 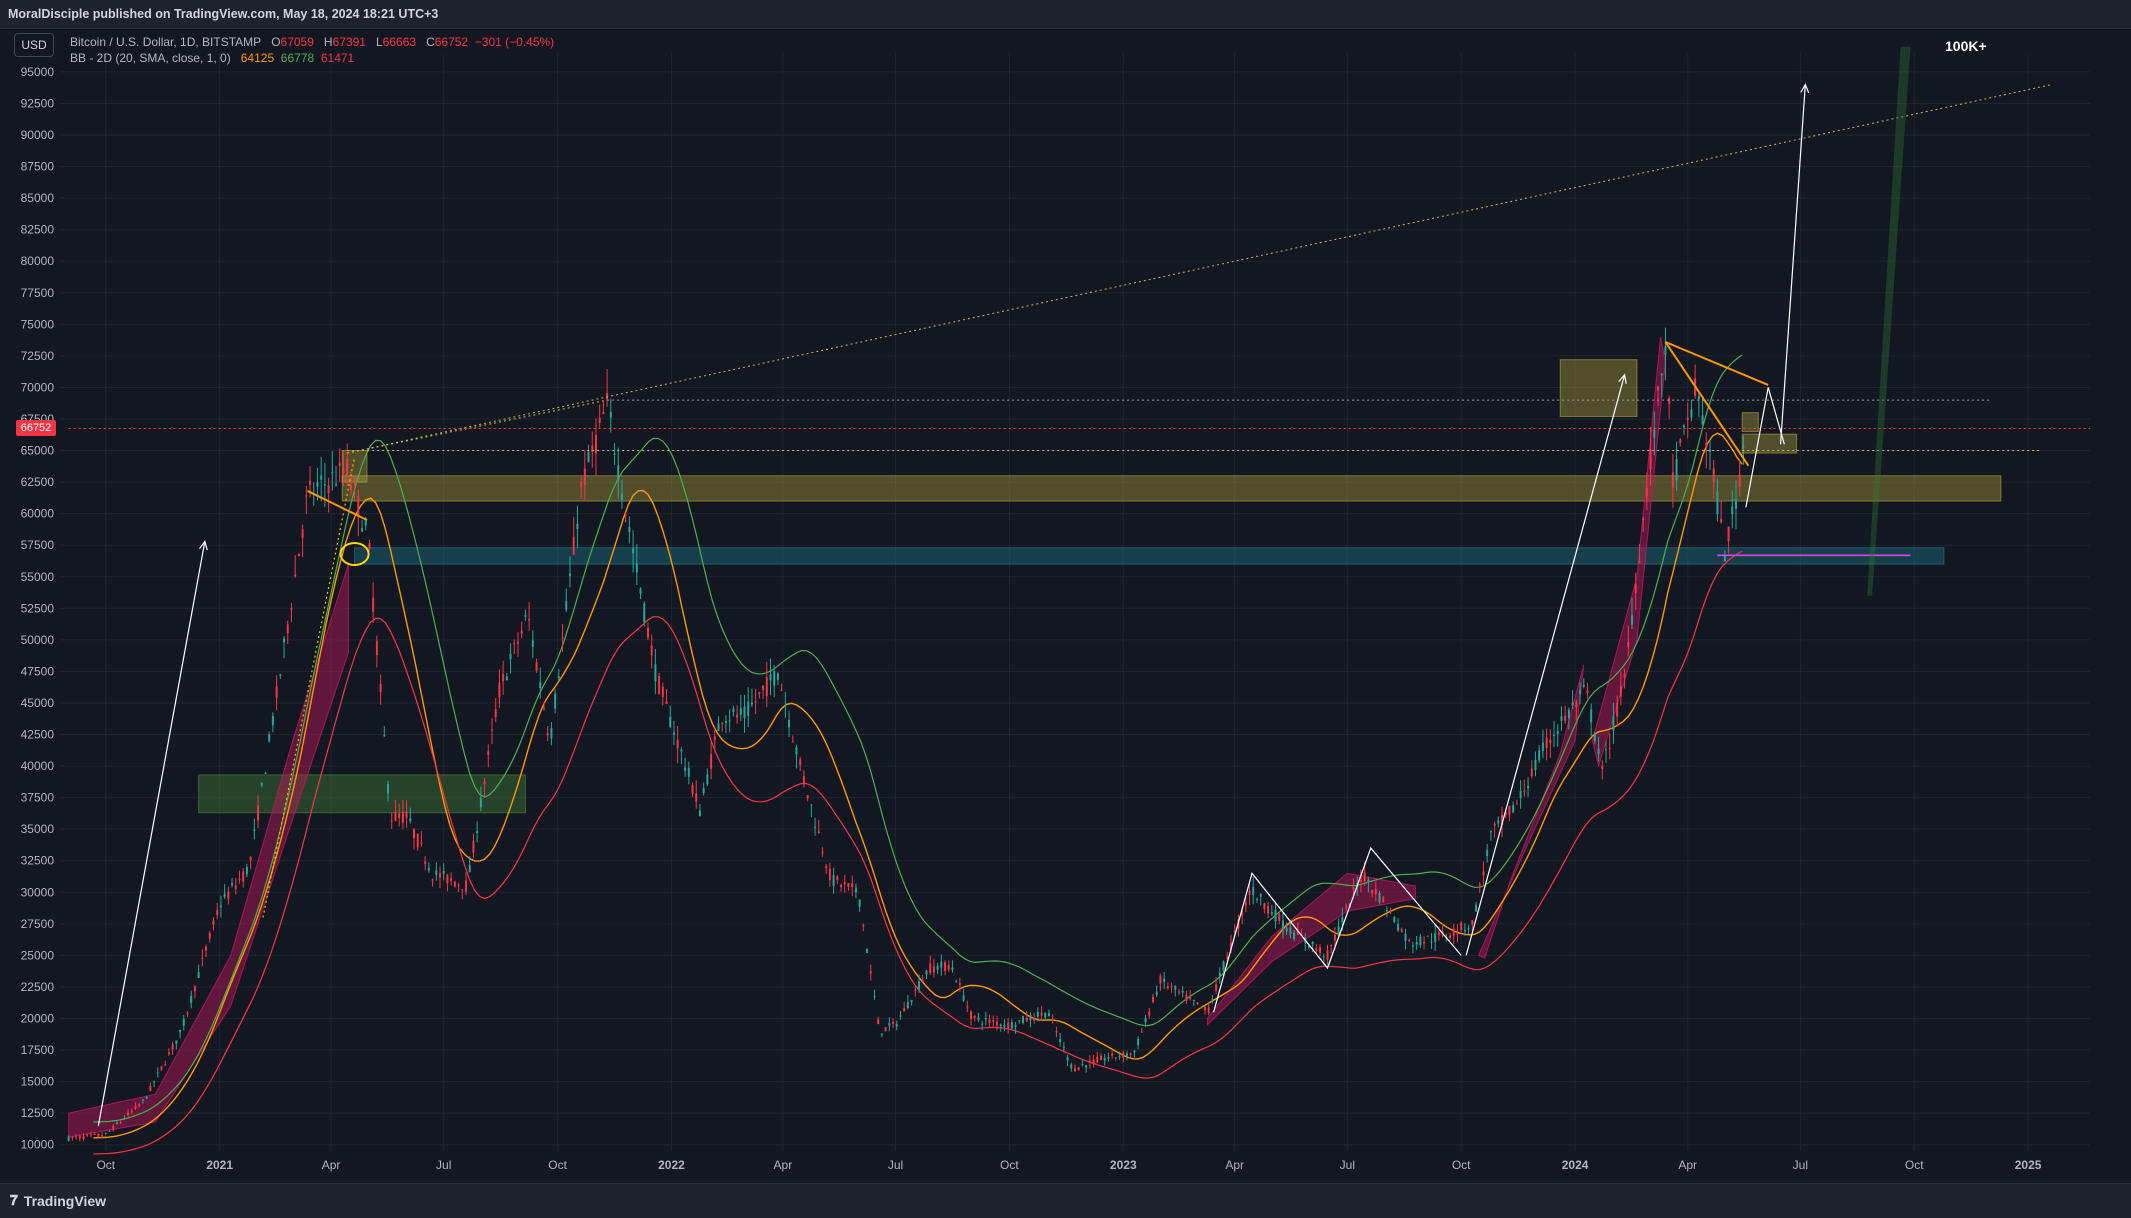 What do you see at coordinates (1889, 321) in the screenshot?
I see `projection-stripe` at bounding box center [1889, 321].